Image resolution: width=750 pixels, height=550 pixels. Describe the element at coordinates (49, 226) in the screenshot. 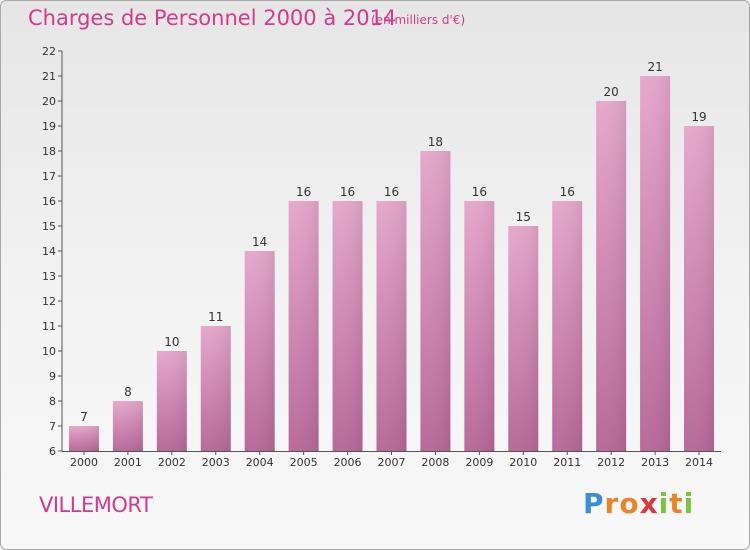

I see `y-tick-label: 15` at that location.